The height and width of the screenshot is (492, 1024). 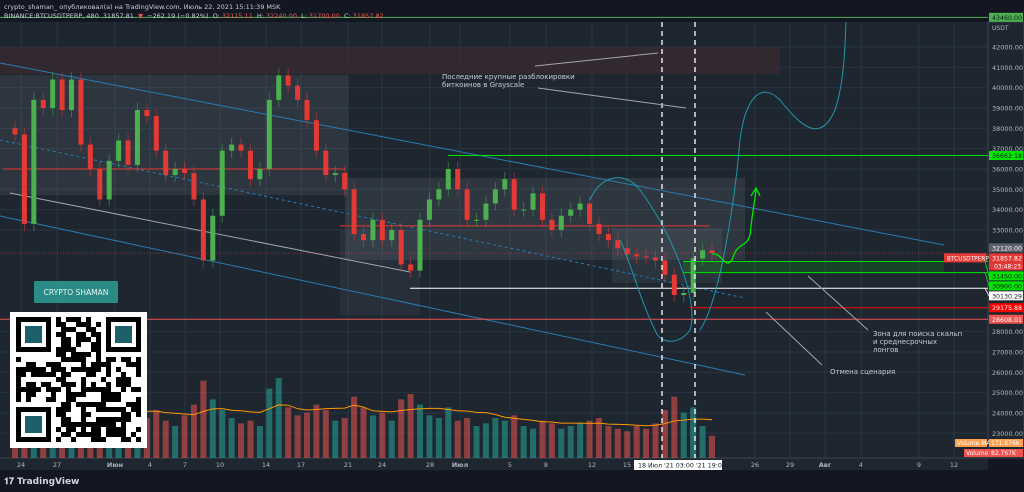 I want to click on price-tick-label: 41000.00, so click(x=1007, y=68).